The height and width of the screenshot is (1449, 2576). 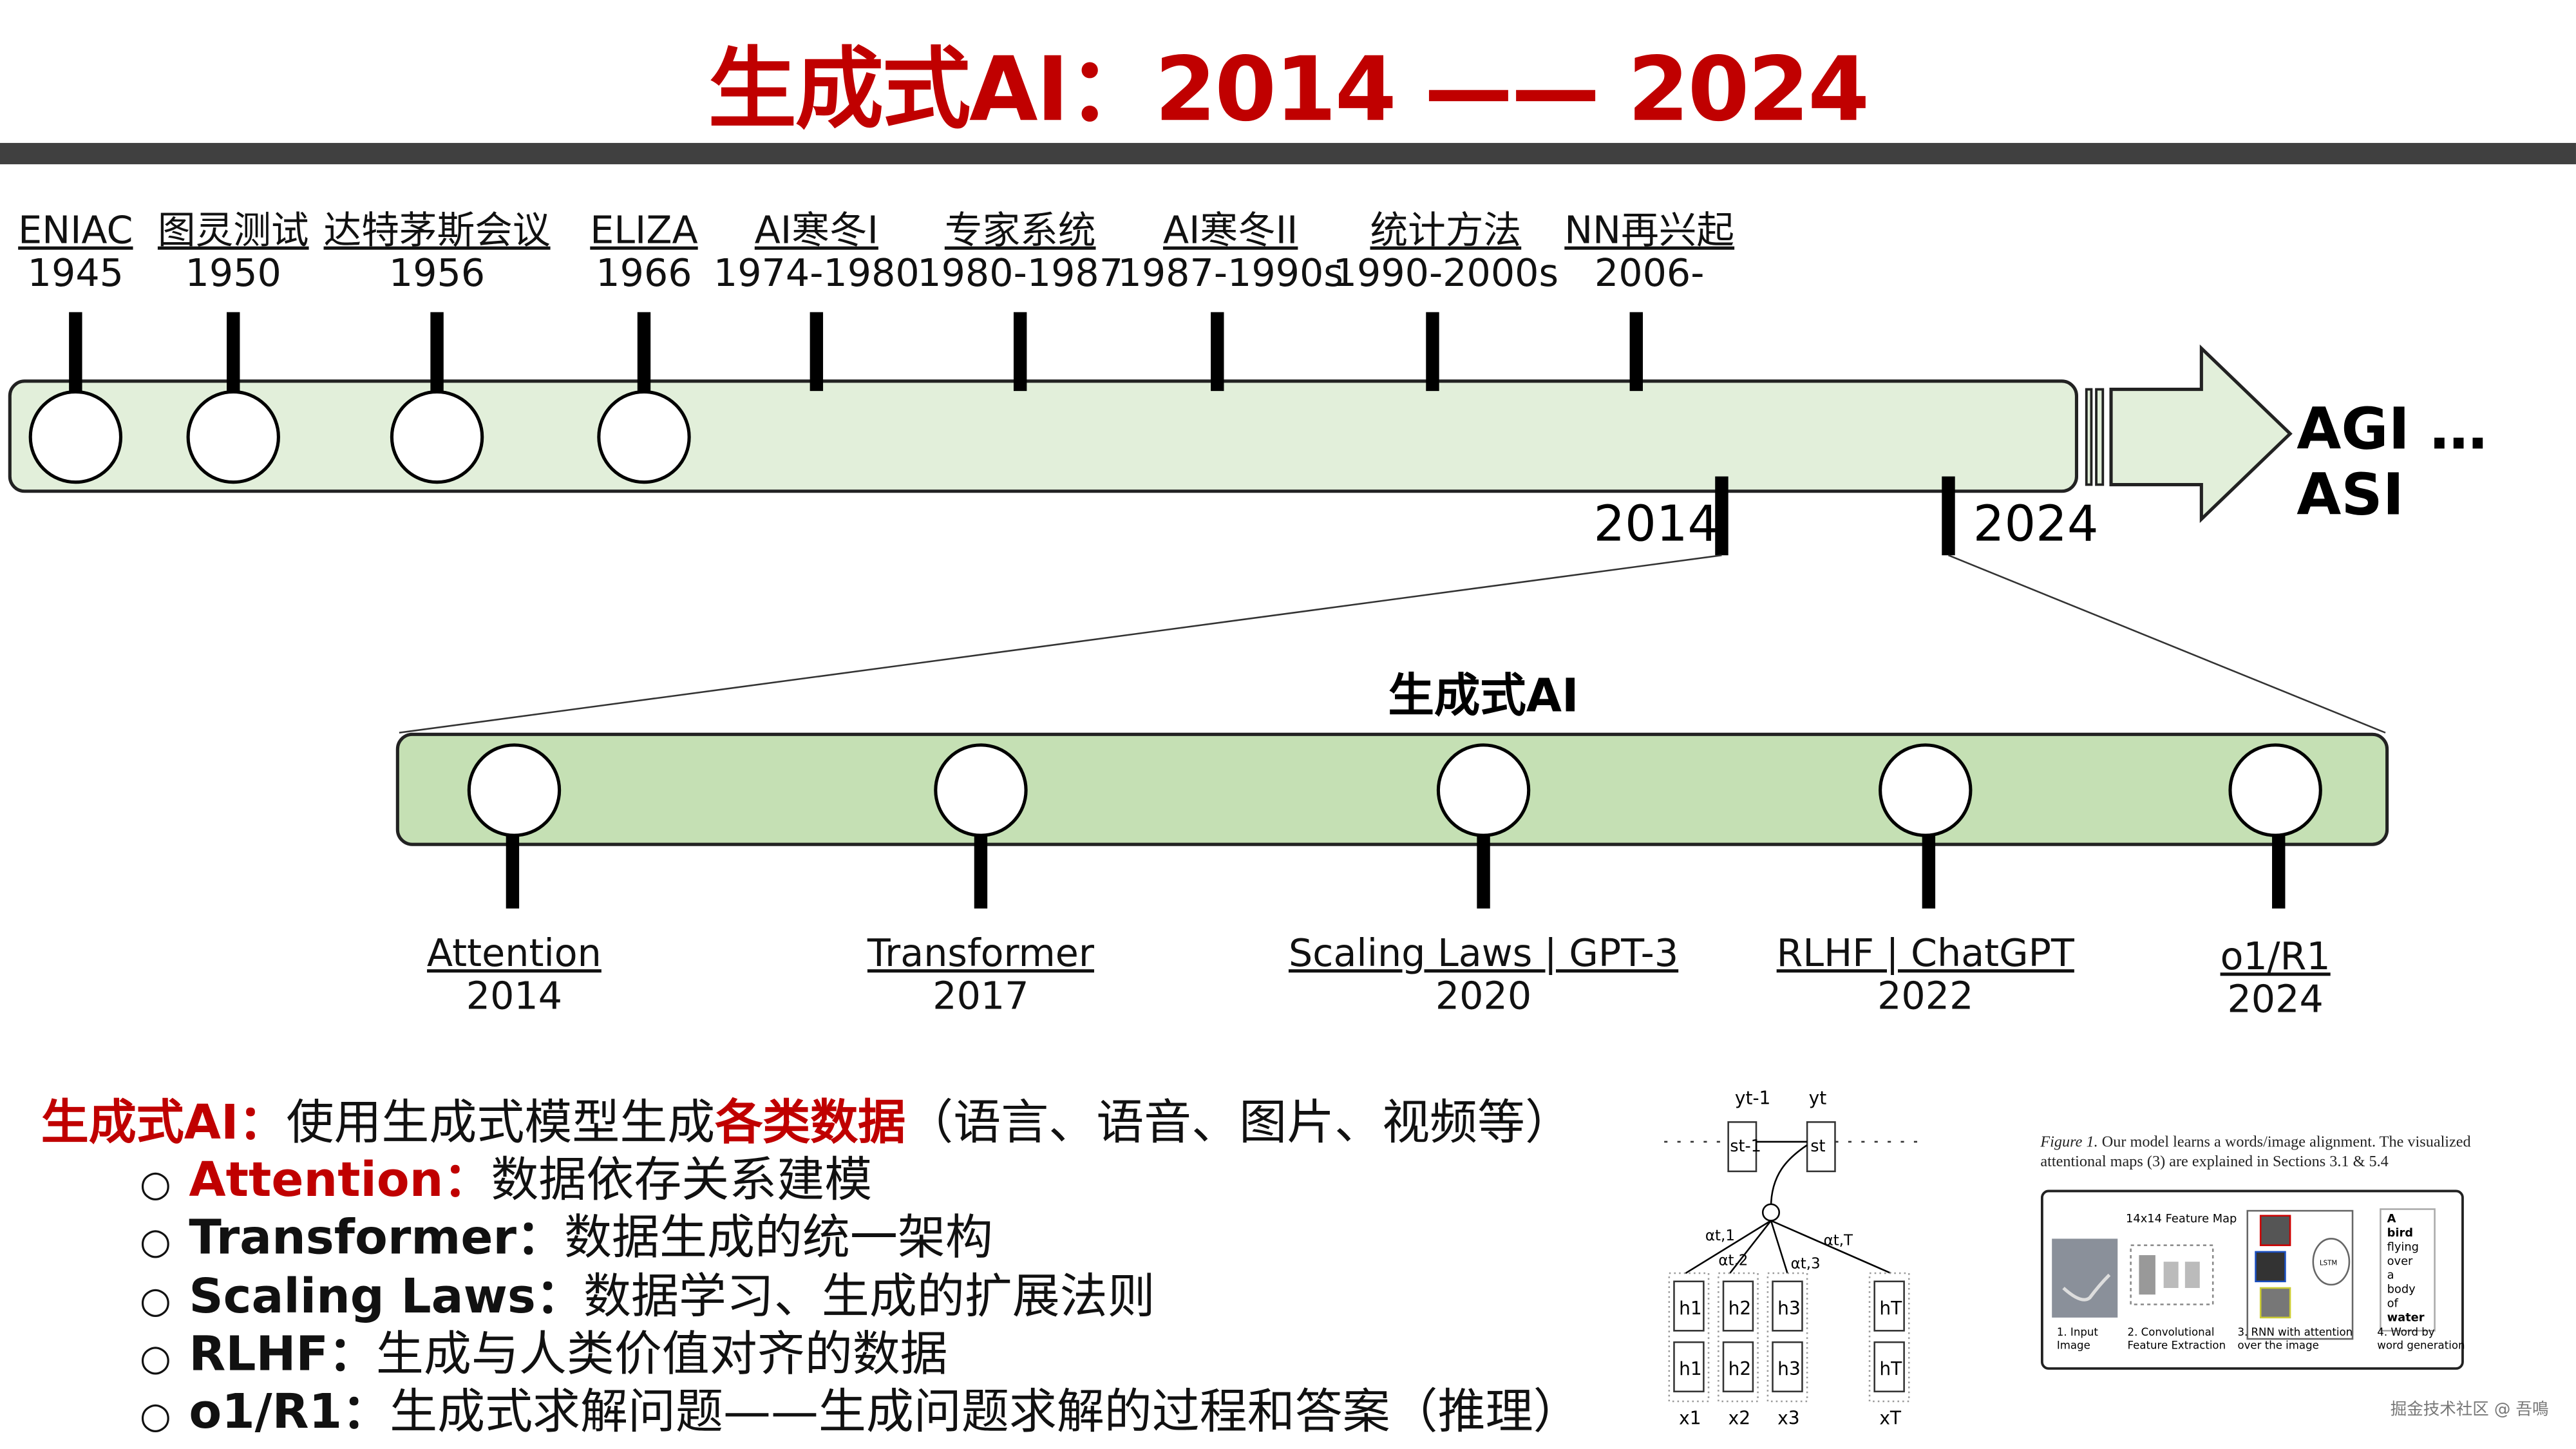 I want to click on page-title: 生成式AI：2014 —— 2024, so click(x=1289, y=89).